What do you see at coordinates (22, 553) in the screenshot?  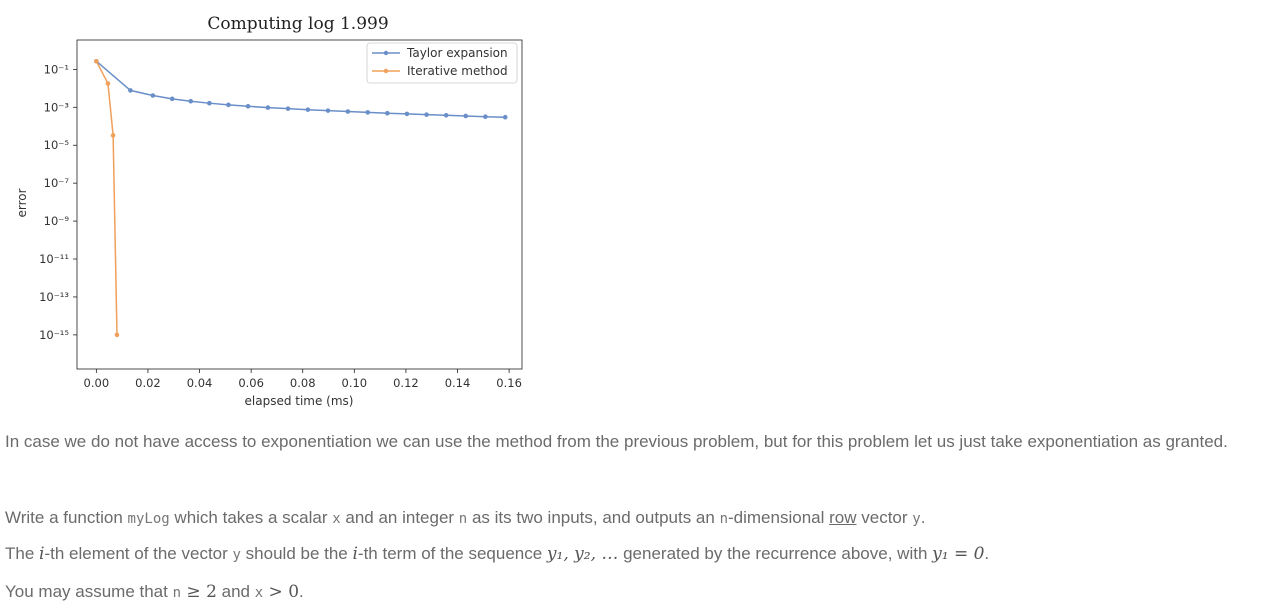 I see `text-run: The` at bounding box center [22, 553].